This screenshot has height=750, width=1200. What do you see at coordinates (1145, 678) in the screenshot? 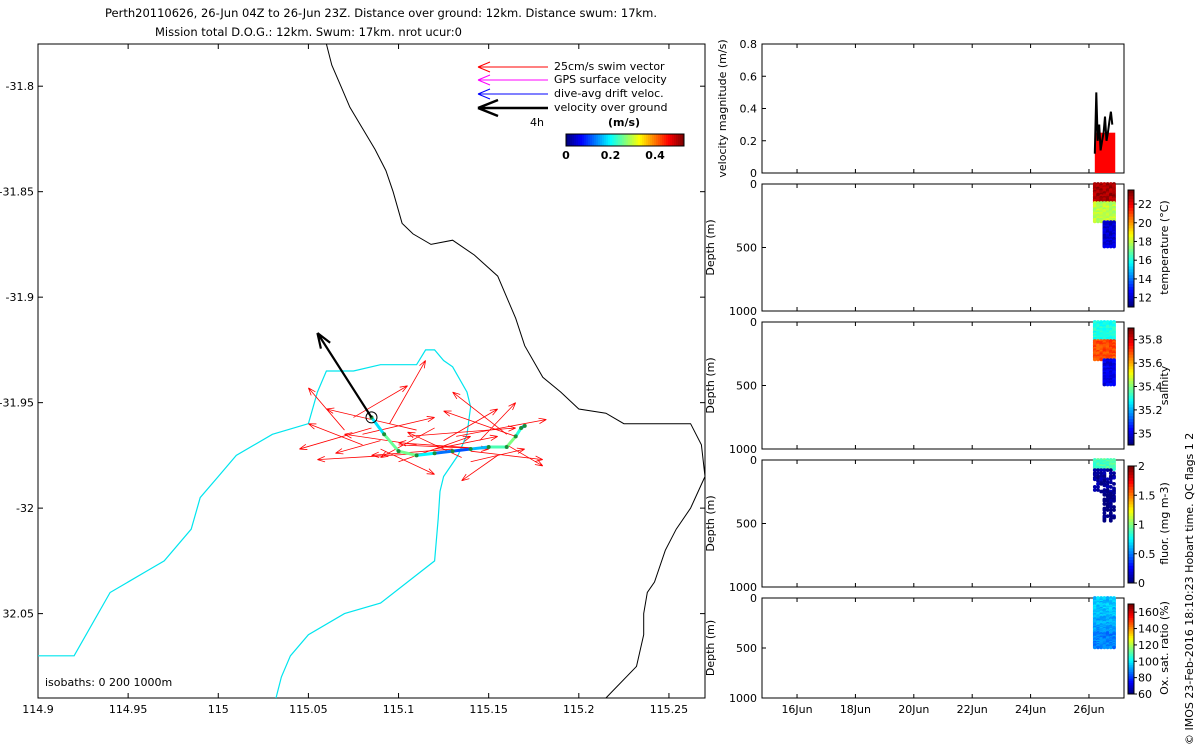
I see `oxygen-colorbar-tick-label: 80` at bounding box center [1145, 678].